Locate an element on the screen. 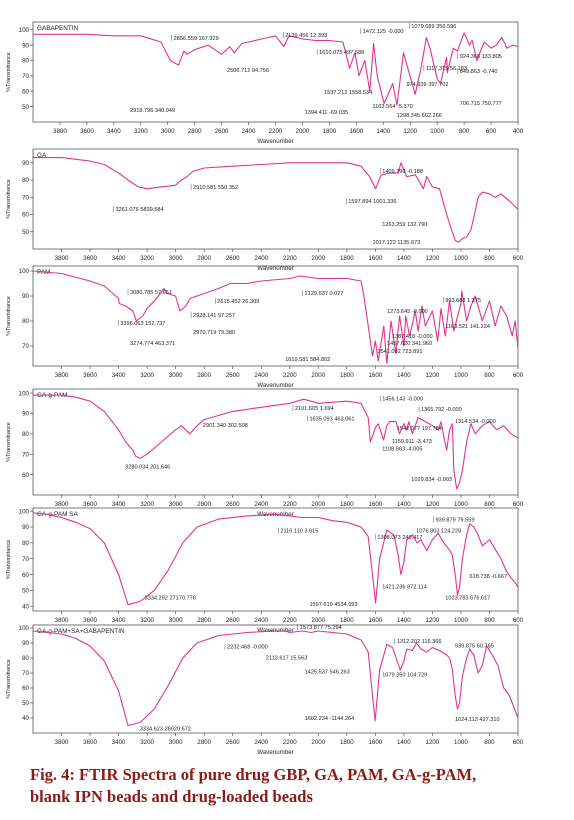  panel-title: GABAPENTIN is located at coordinates (58, 28).